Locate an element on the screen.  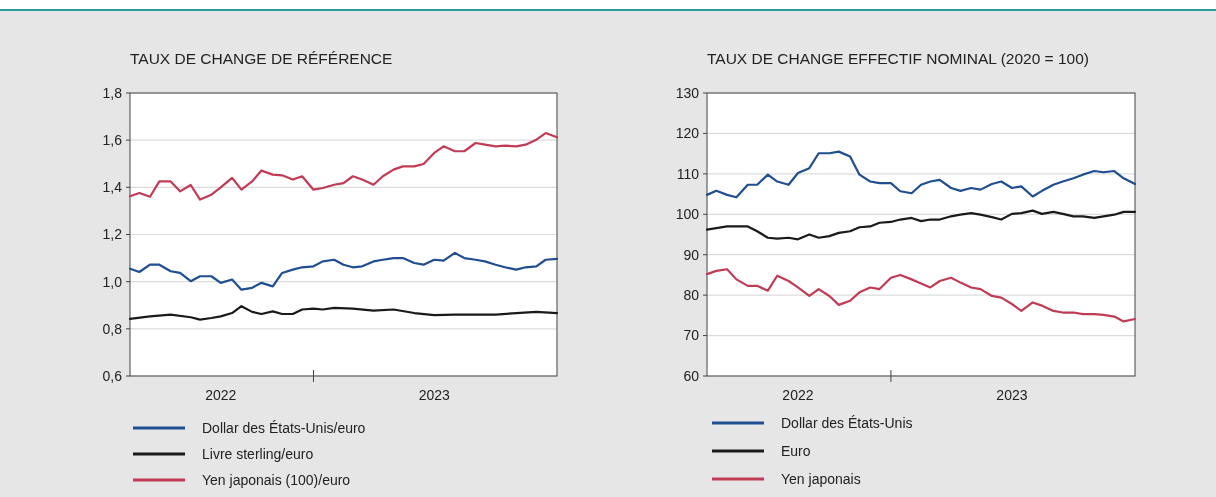
y-tick-label: 70 is located at coordinates (691, 335).